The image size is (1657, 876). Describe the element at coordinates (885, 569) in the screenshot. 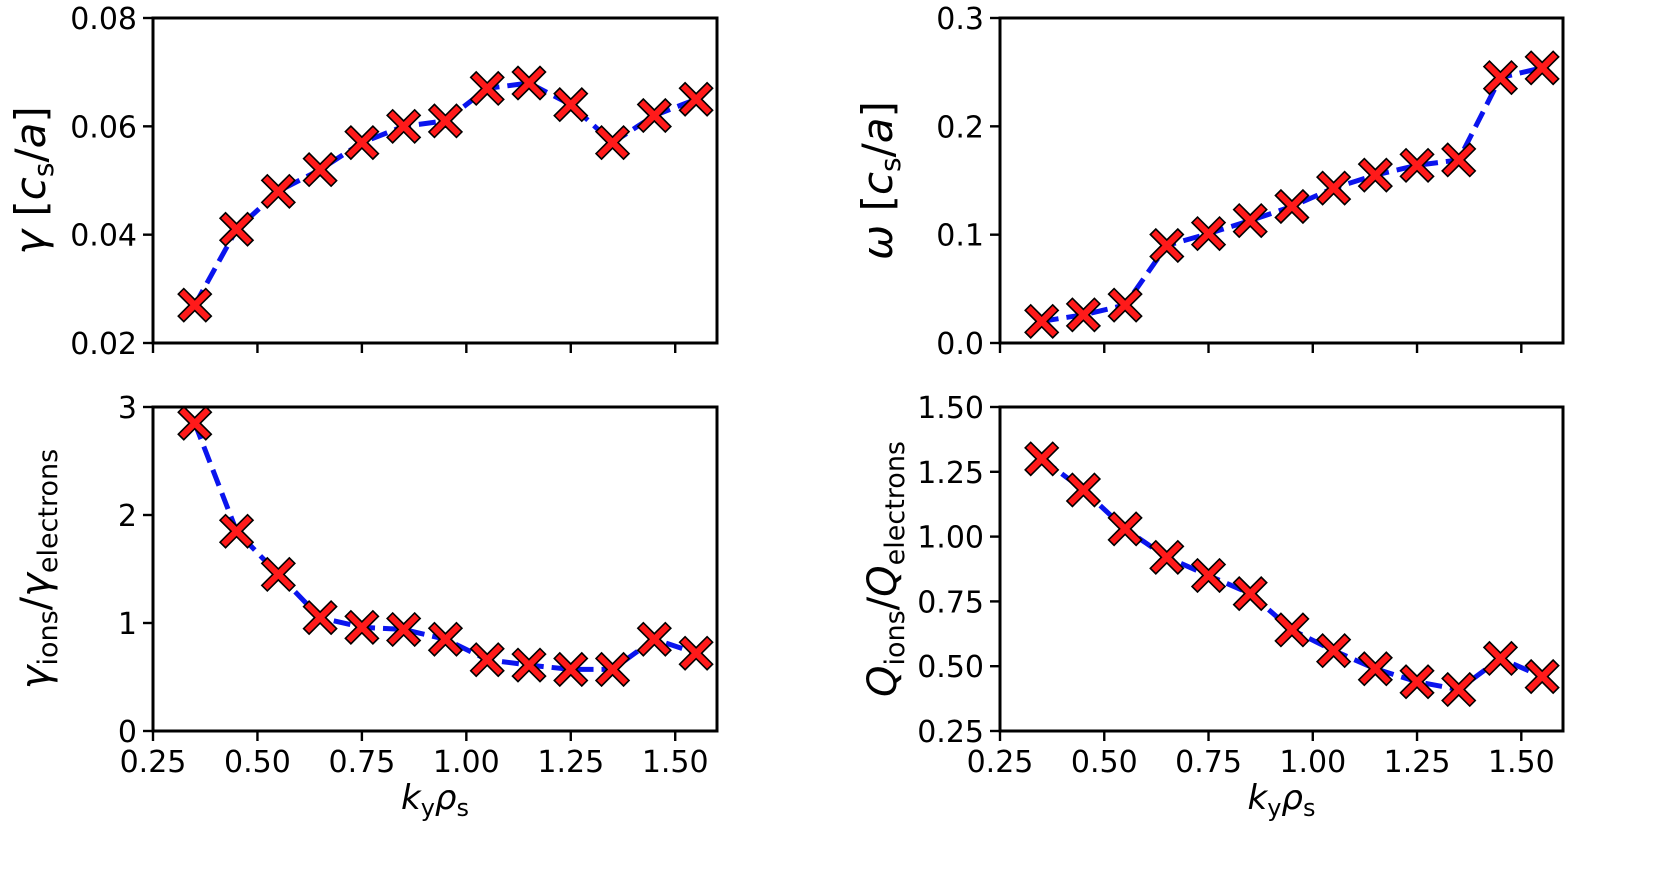

I see `y-axis-label: Qions/Qelectrons` at that location.